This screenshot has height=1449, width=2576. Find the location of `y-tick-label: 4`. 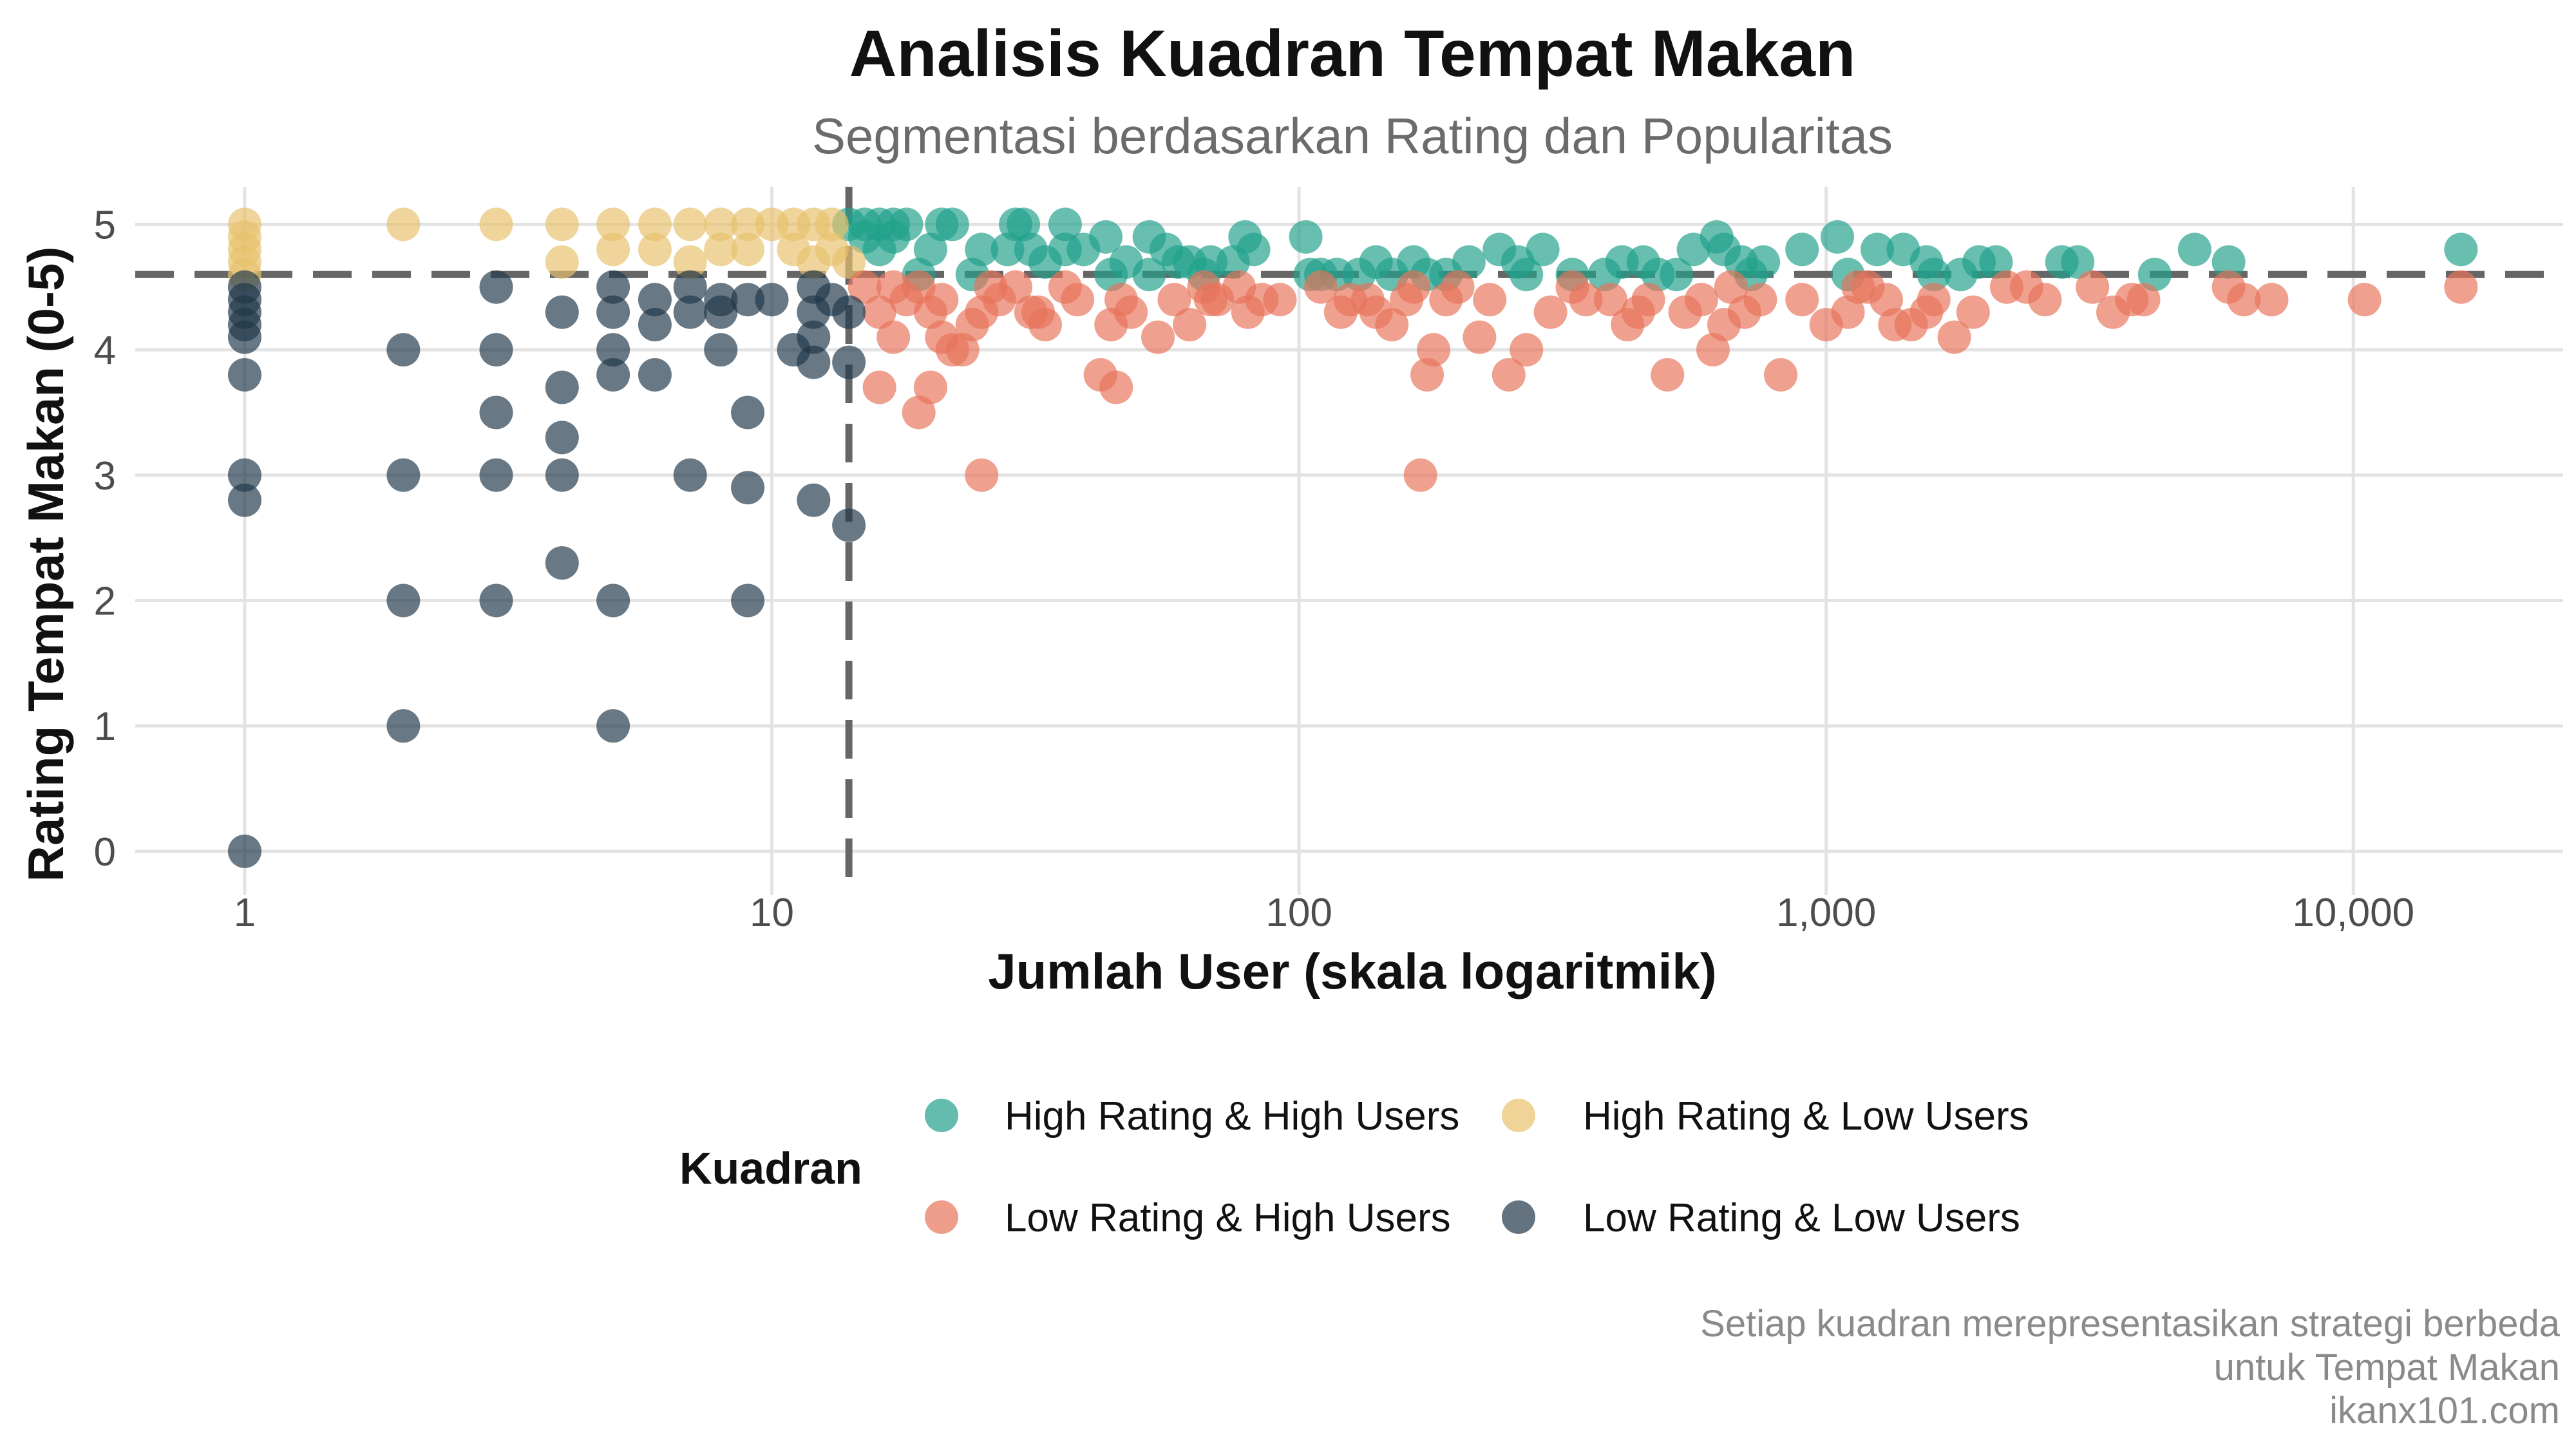

y-tick-label: 4 is located at coordinates (105, 350).